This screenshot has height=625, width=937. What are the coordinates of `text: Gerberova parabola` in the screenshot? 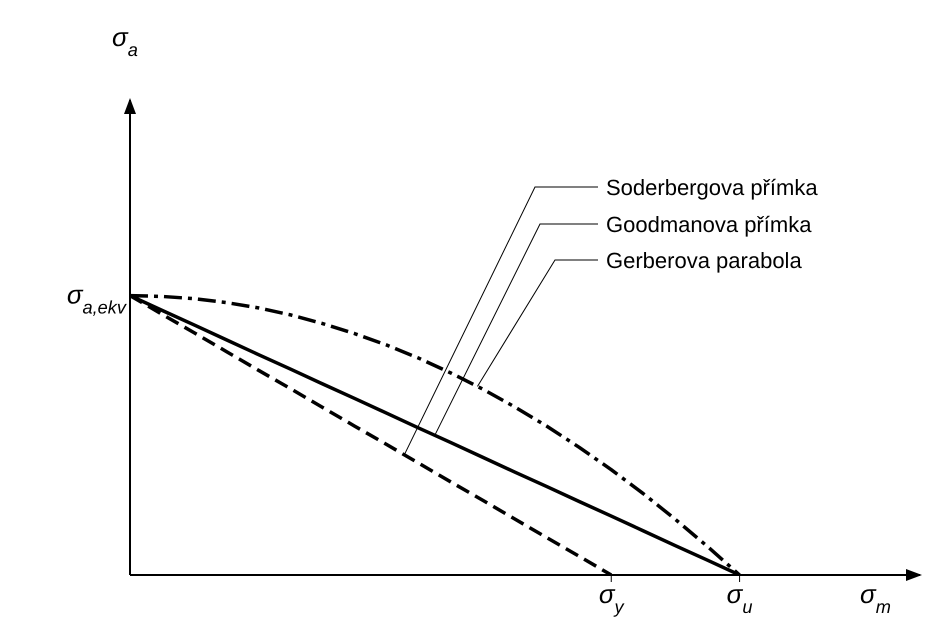 It's located at (704, 260).